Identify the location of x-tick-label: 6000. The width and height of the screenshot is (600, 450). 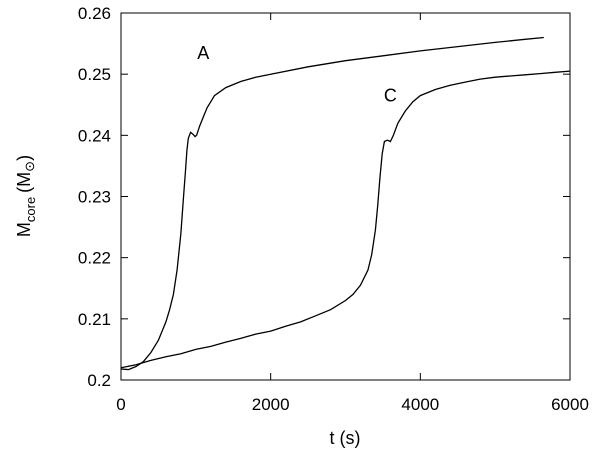
(570, 404).